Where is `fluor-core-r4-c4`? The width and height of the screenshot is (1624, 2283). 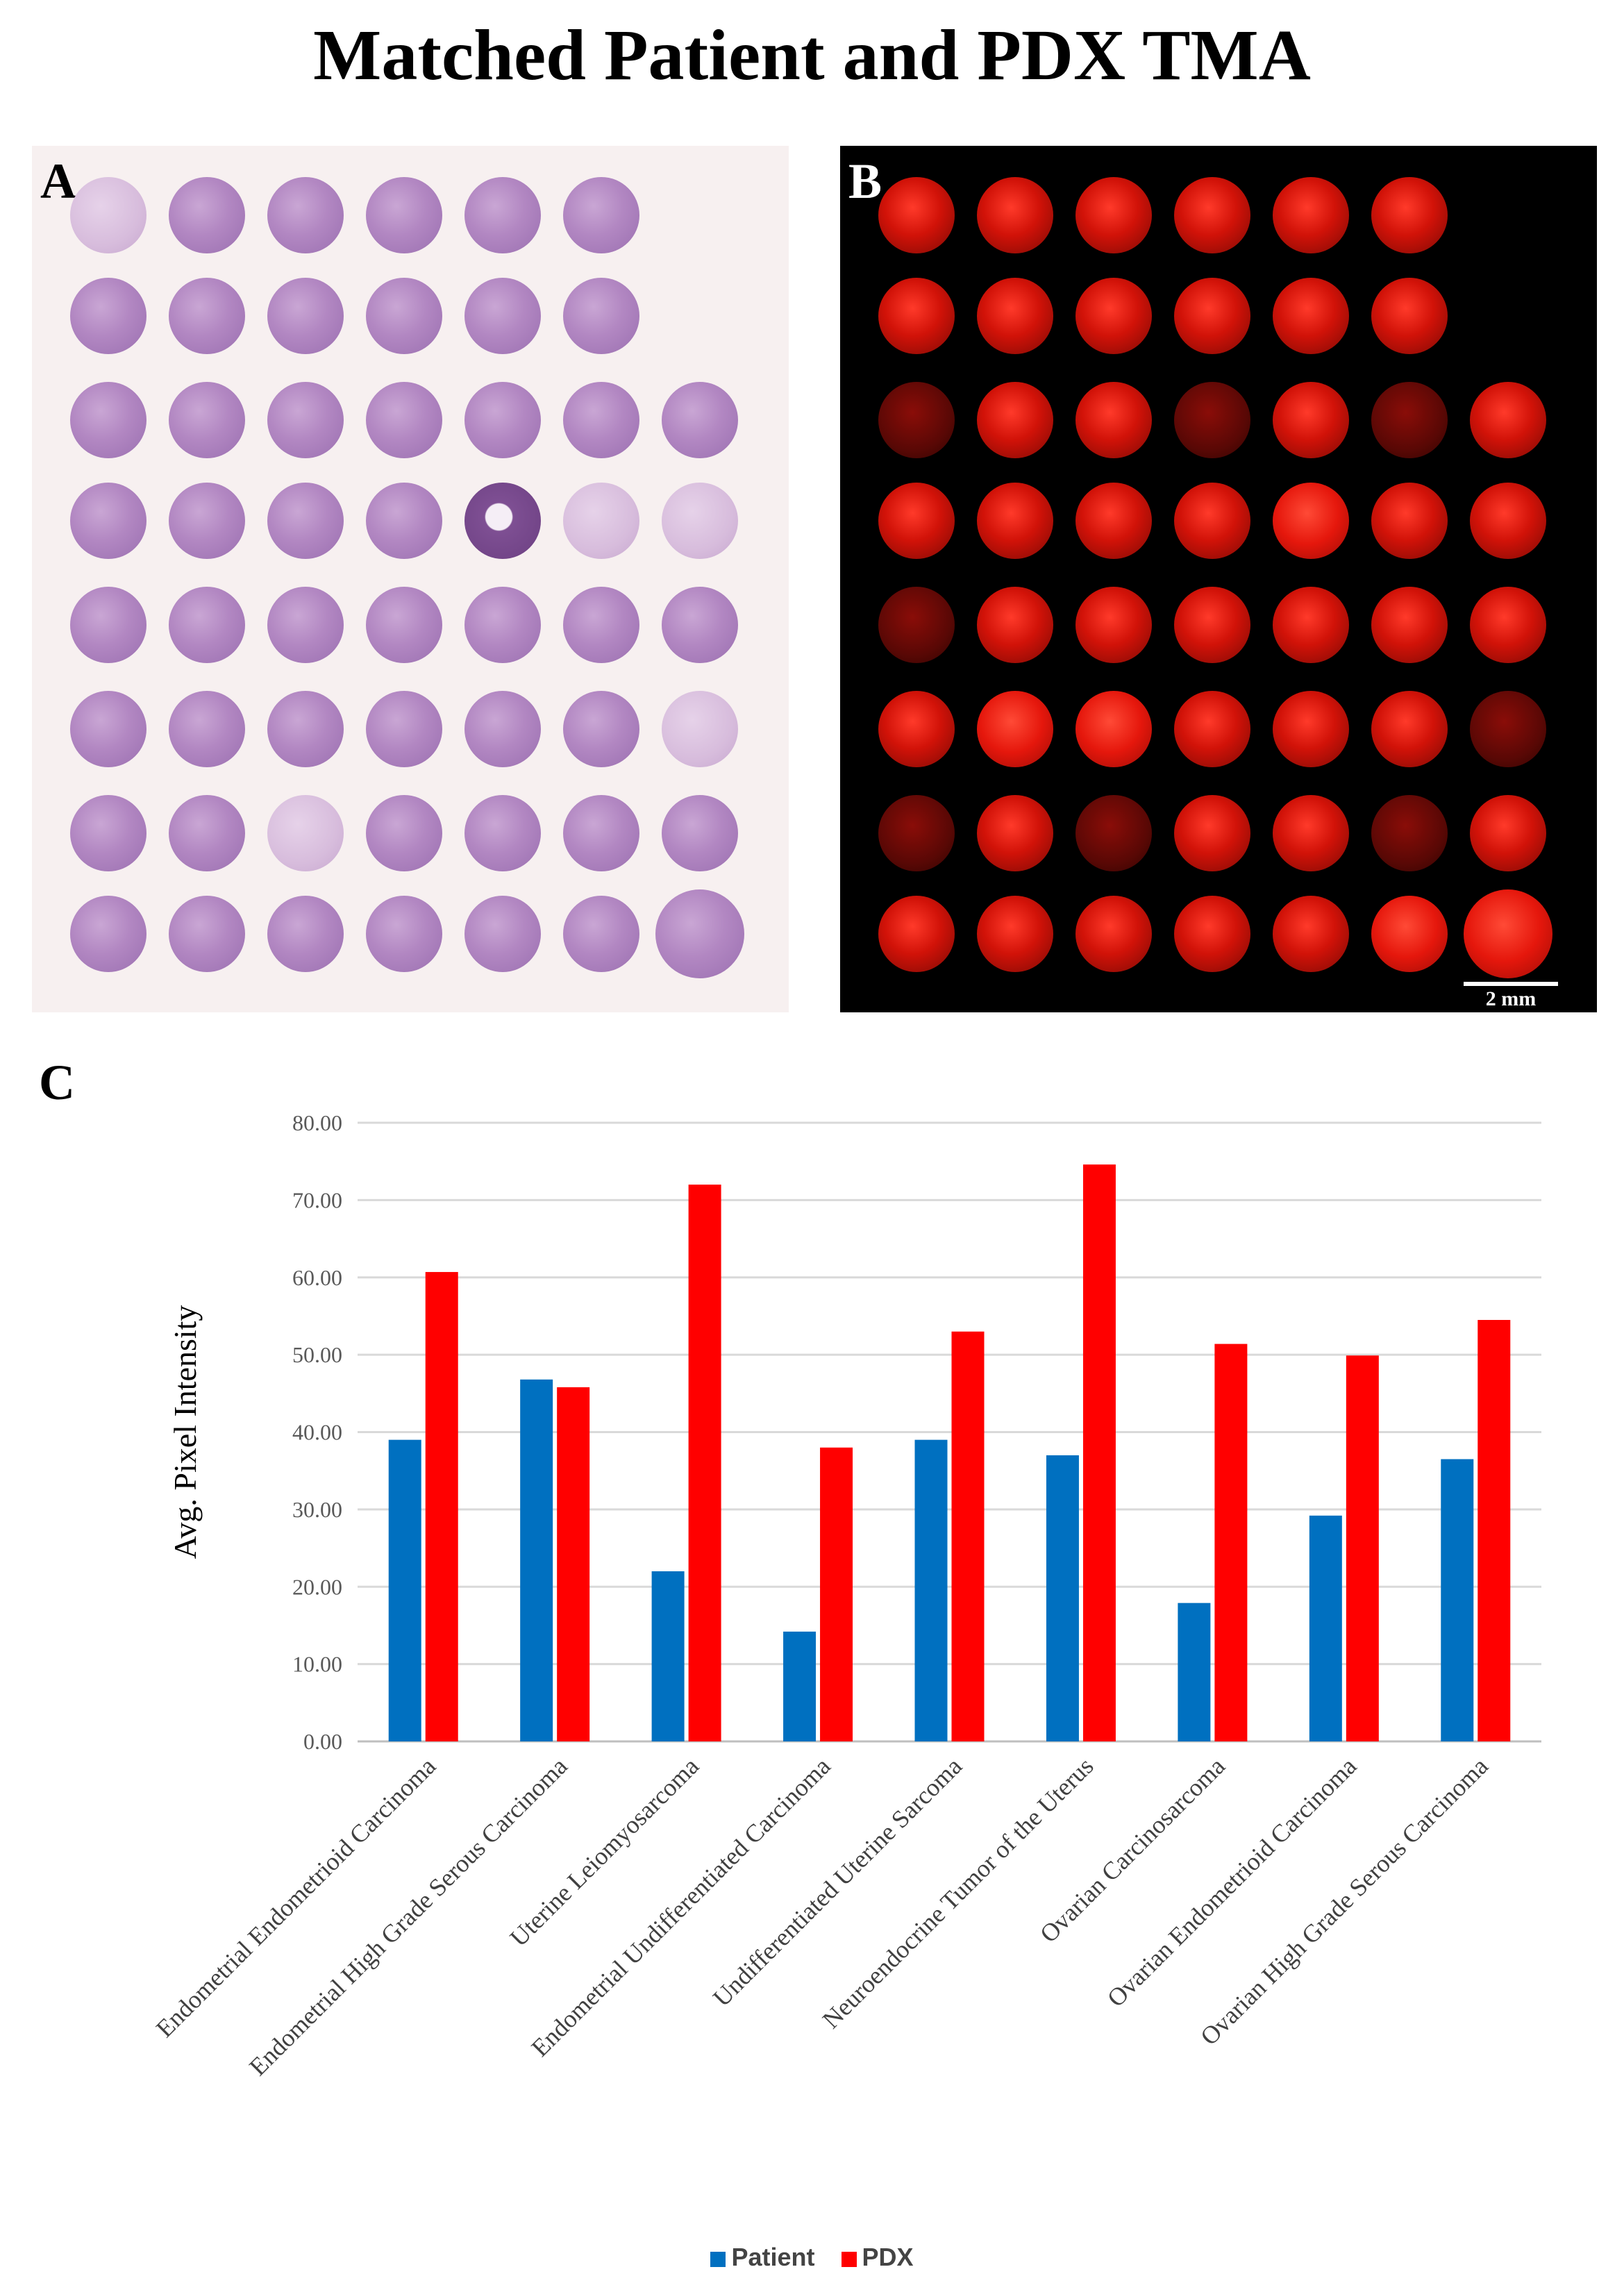
fluor-core-r4-c4 is located at coordinates (1212, 521).